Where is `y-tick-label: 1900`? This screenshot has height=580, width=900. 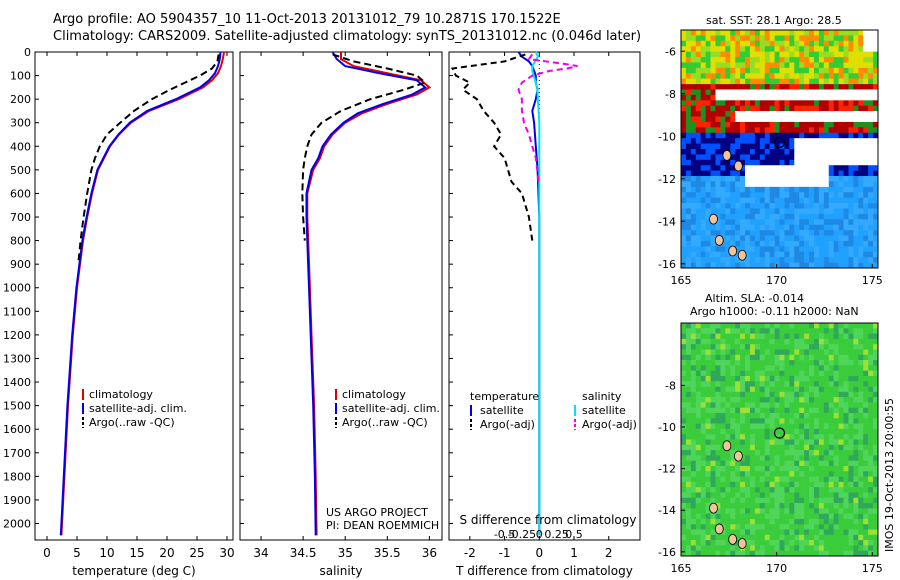 y-tick-label: 1900 is located at coordinates (17, 500).